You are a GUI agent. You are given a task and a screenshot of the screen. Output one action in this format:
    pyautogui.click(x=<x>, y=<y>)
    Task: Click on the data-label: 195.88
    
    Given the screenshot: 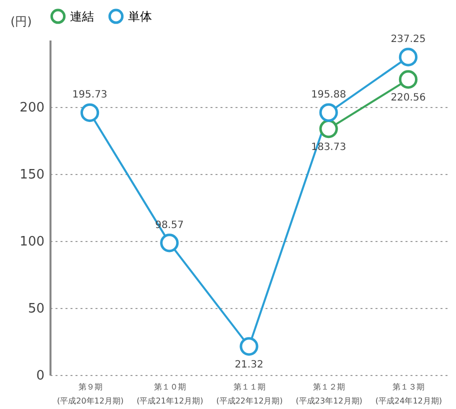 What is the action you would take?
    pyautogui.click(x=328, y=95)
    